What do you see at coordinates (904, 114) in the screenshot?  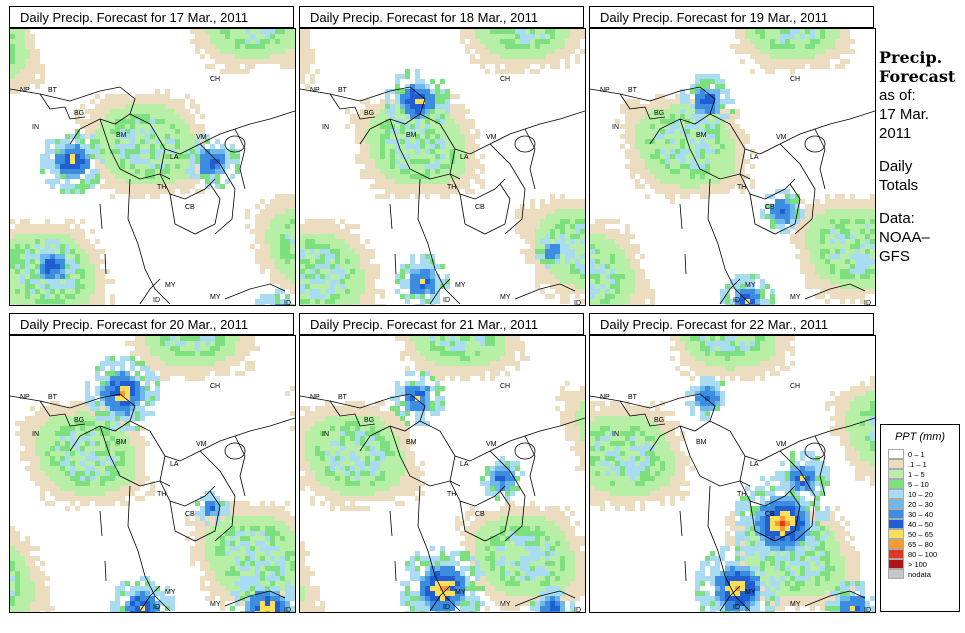 I see `side-line: 17 Mar.` at bounding box center [904, 114].